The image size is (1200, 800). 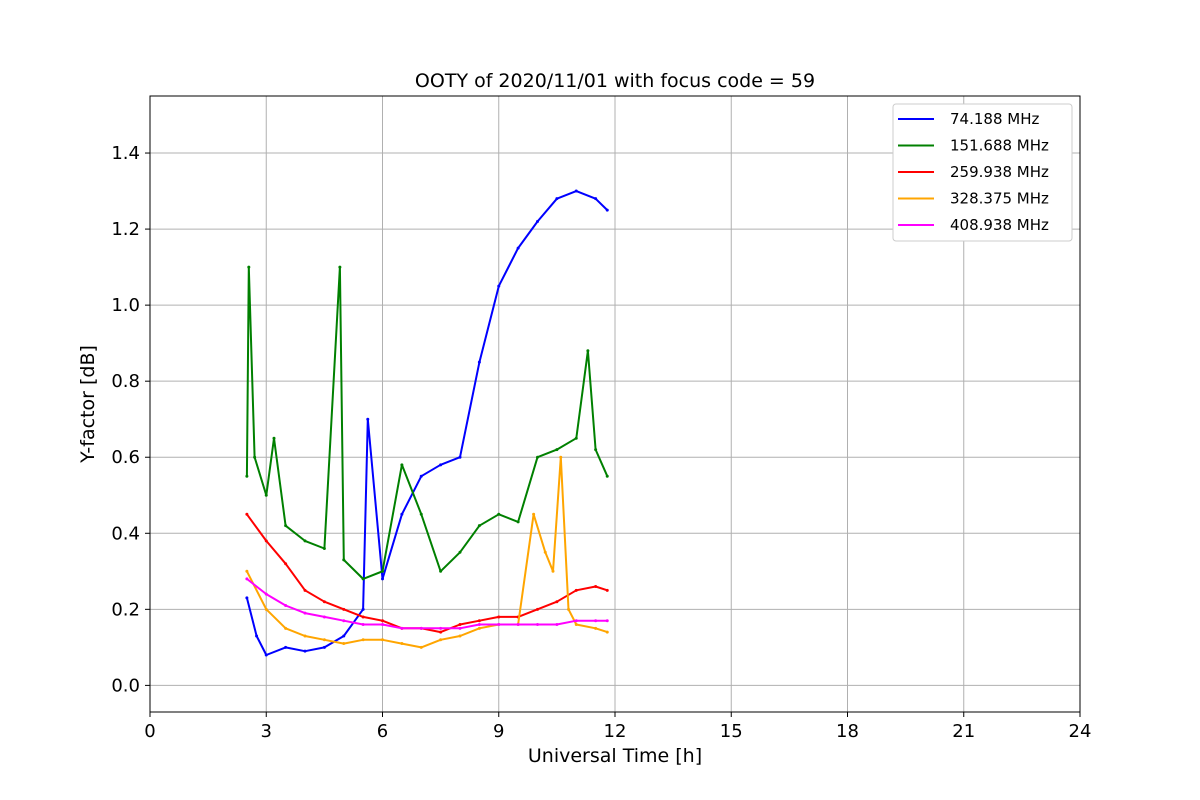 What do you see at coordinates (1080, 731) in the screenshot?
I see `x-tick-label: 24` at bounding box center [1080, 731].